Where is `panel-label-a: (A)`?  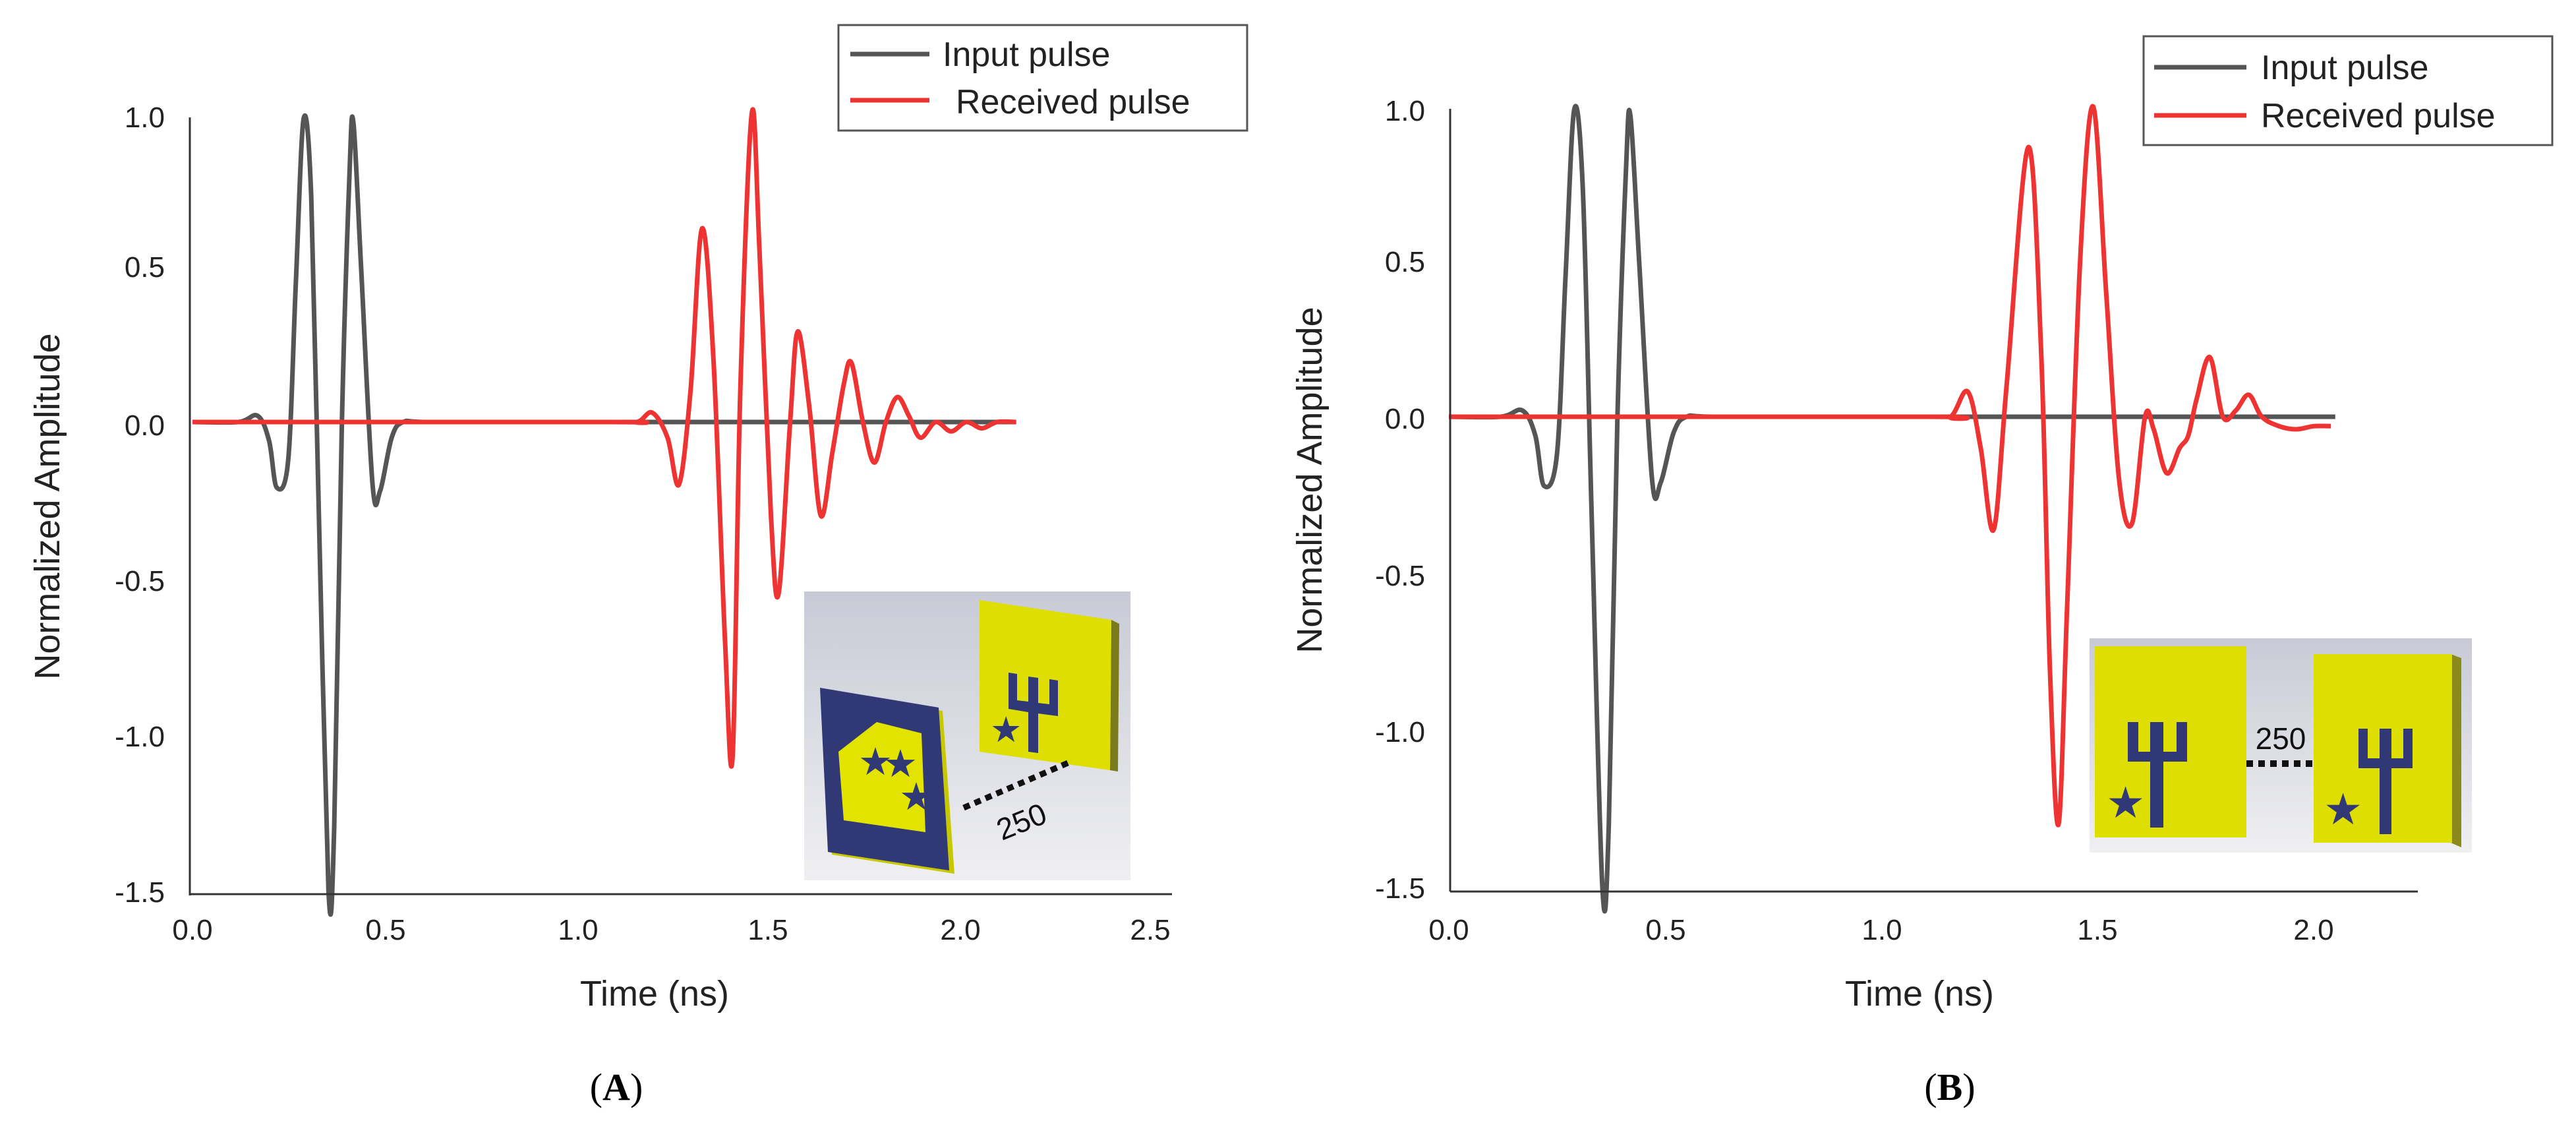
panel-label-a: (A) is located at coordinates (616, 1087).